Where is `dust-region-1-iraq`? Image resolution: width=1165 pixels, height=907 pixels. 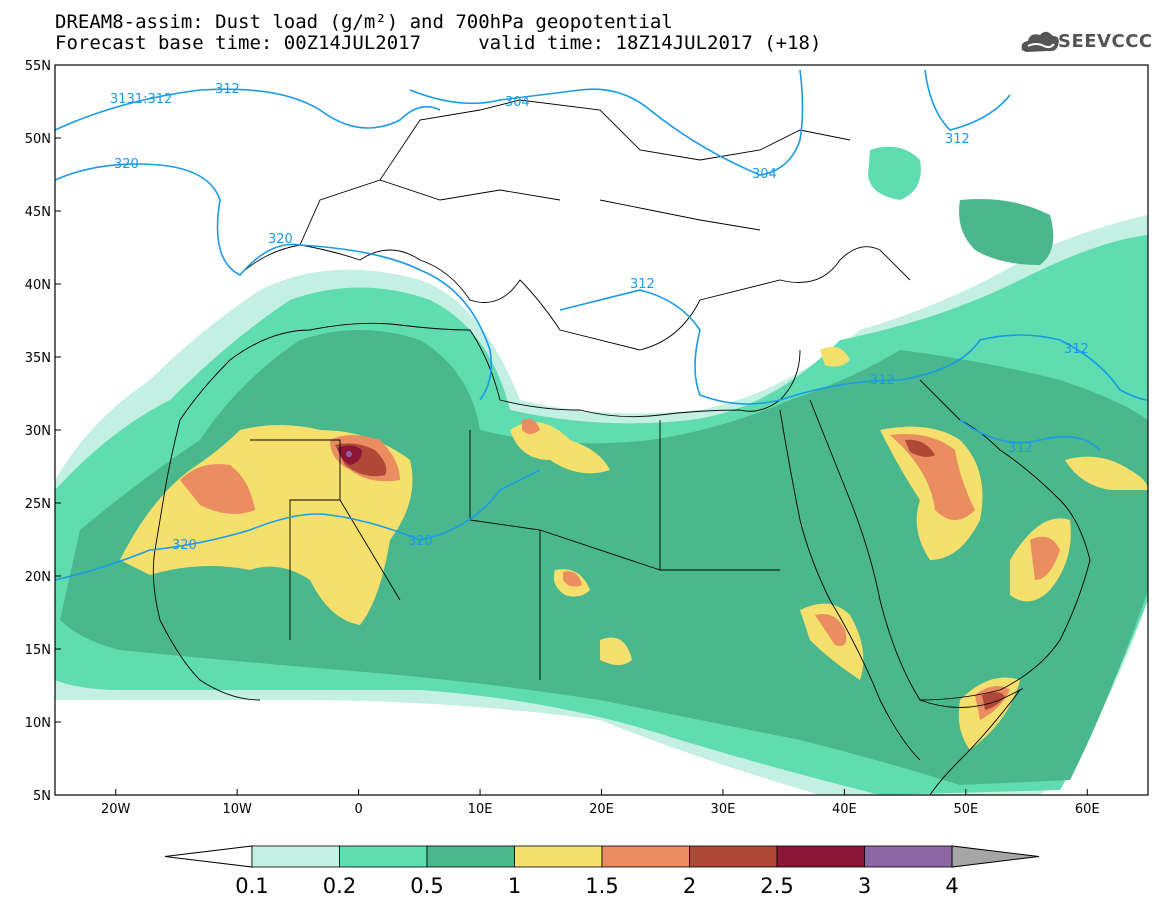
dust-region-1-iraq is located at coordinates (835, 356).